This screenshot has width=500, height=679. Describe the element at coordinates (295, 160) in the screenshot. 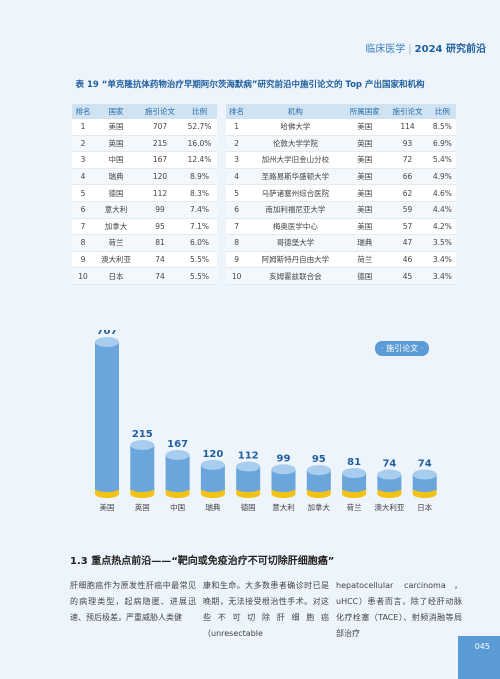

I see `institution-table-cell: 加州大学旧金山分校` at that location.